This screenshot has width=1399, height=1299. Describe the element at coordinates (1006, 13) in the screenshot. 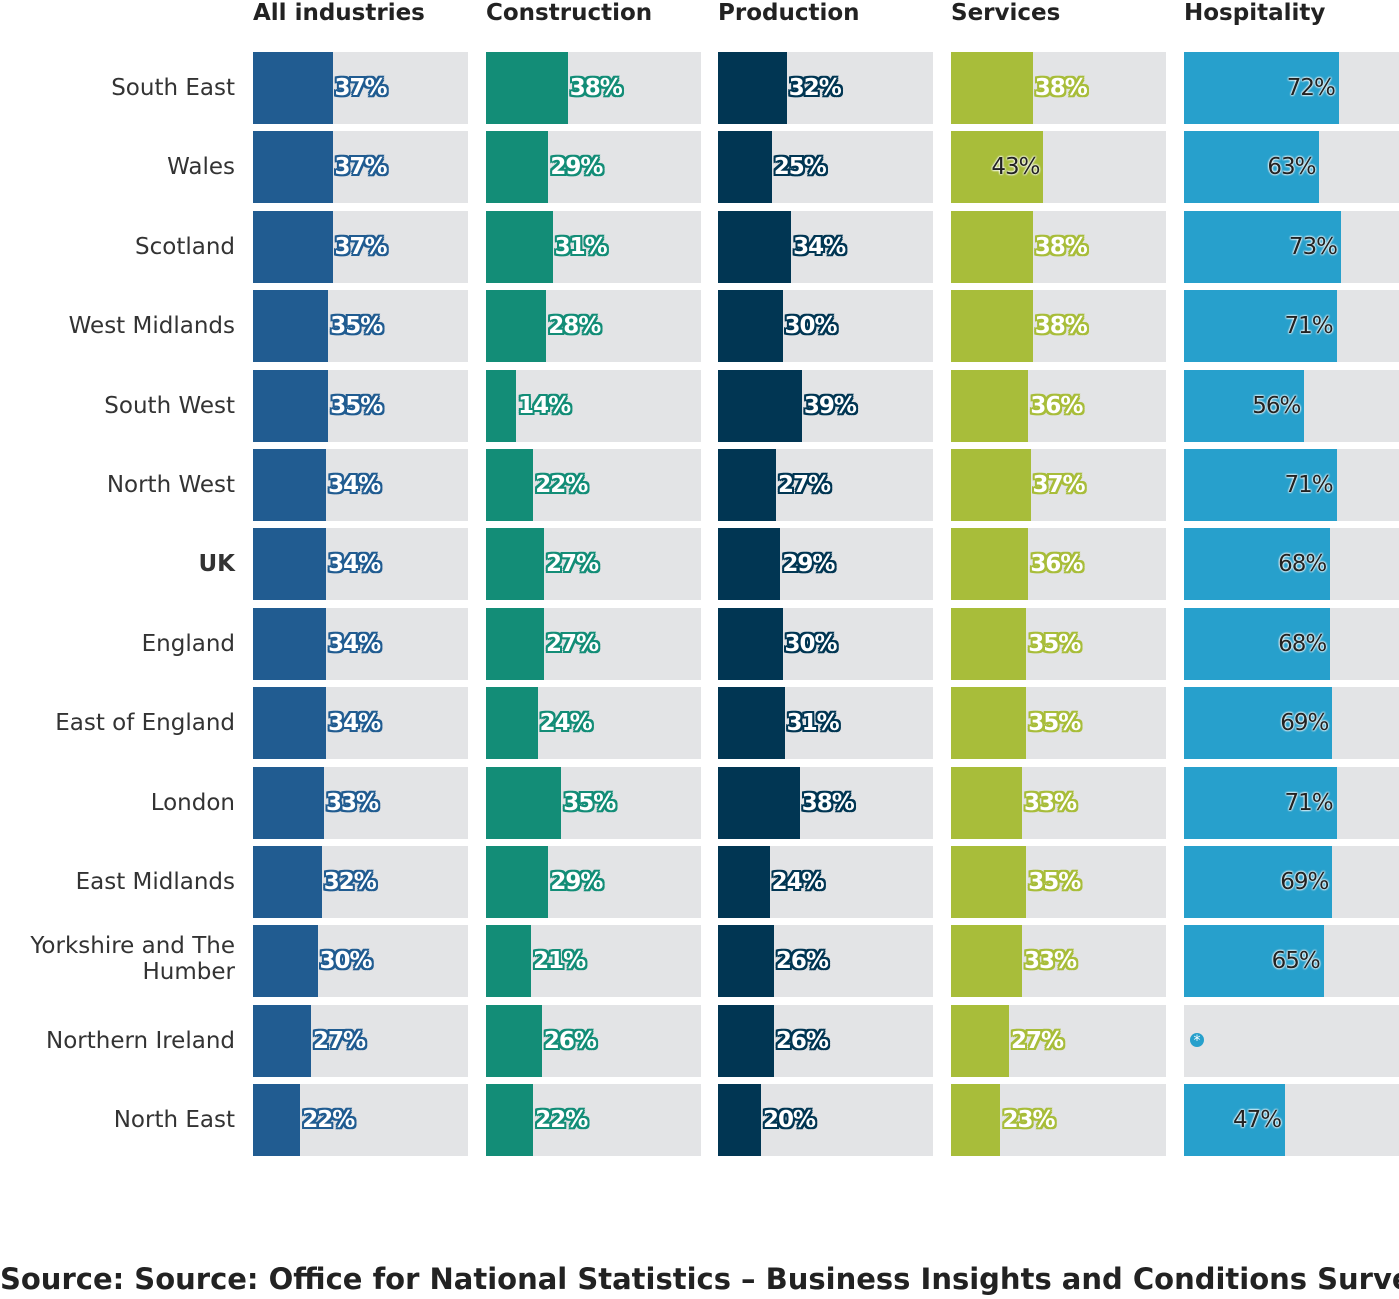

I see `column-header-services: Services` at that location.